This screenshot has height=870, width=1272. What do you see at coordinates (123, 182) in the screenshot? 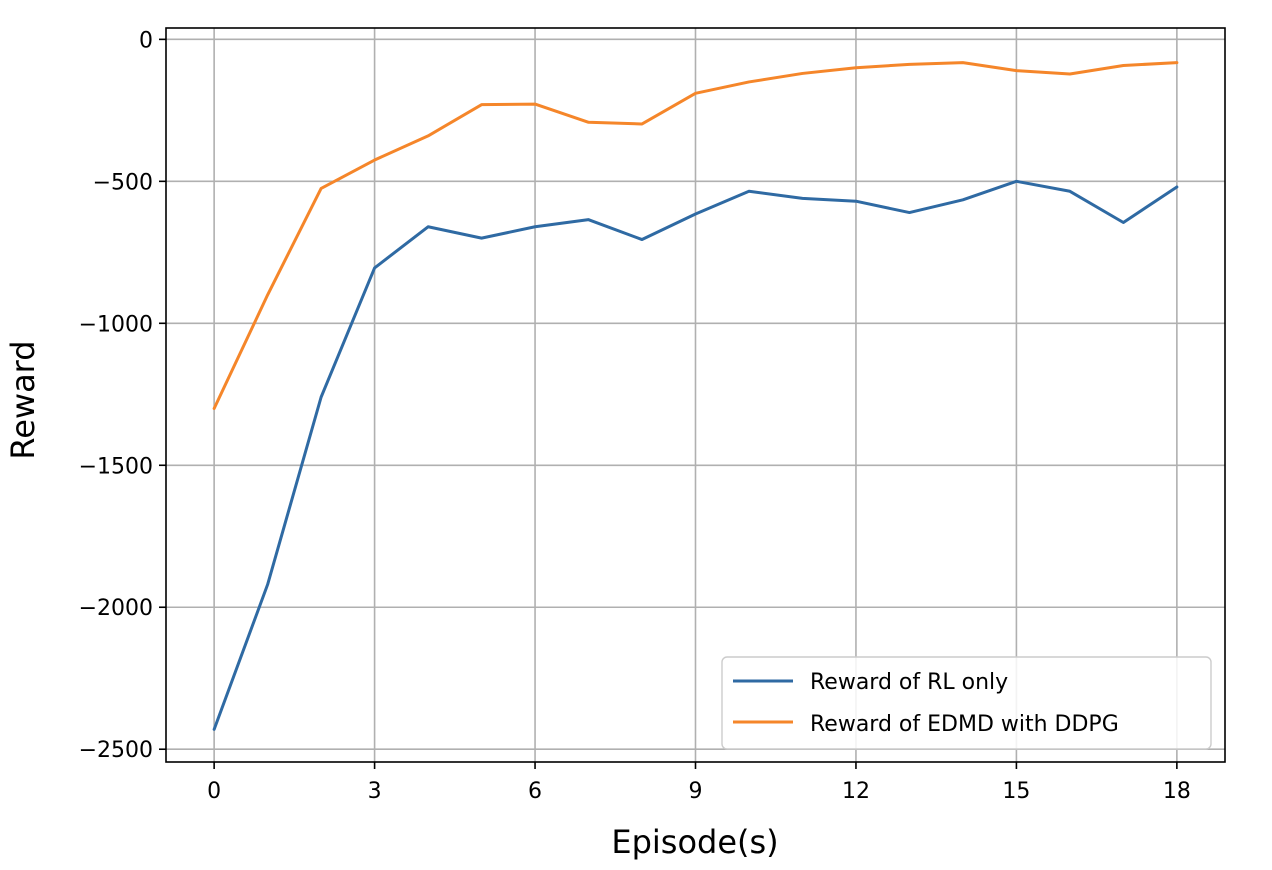
I see `y-tick-label: −500` at bounding box center [123, 182].